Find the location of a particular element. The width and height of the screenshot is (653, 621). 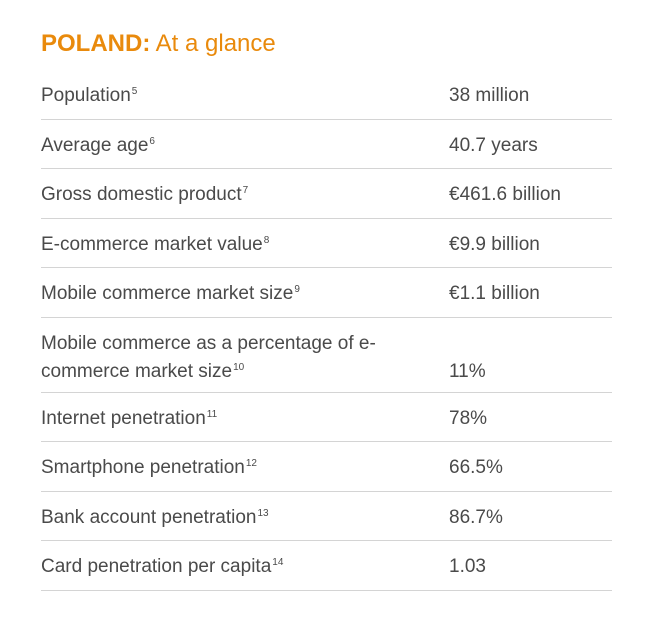

footnote-ref: 14 is located at coordinates (278, 562).